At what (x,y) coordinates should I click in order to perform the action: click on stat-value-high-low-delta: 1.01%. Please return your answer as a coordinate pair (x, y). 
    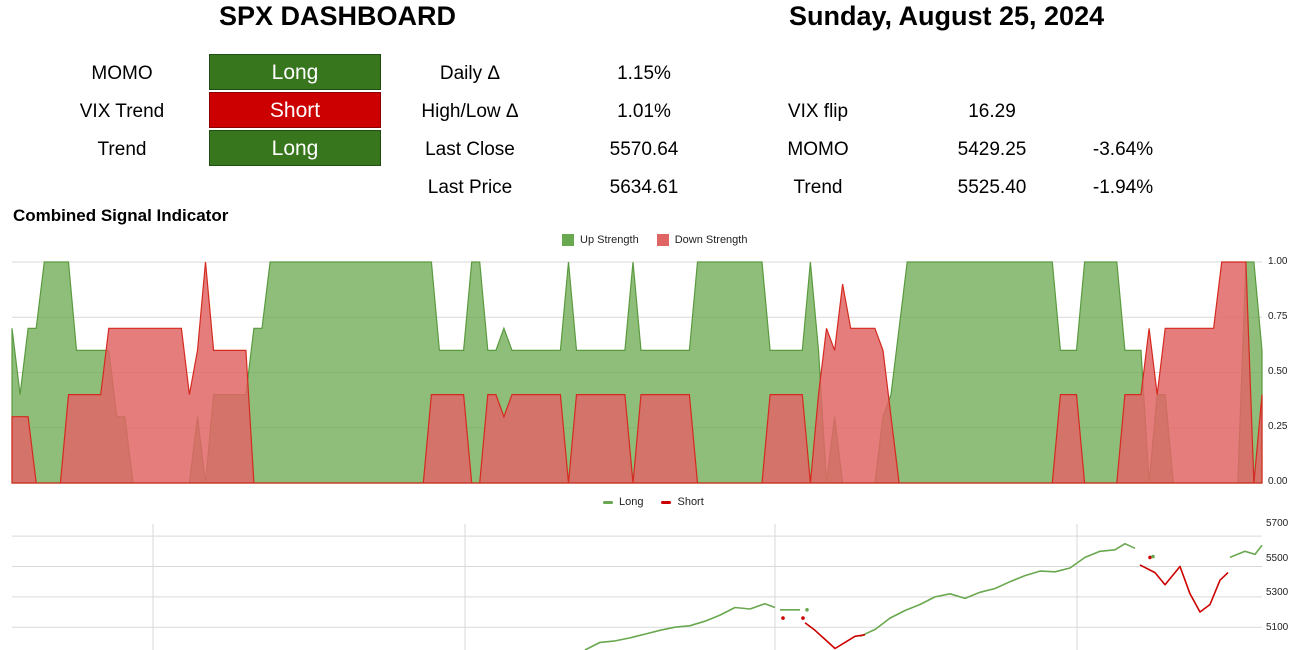
    Looking at the image, I should click on (644, 111).